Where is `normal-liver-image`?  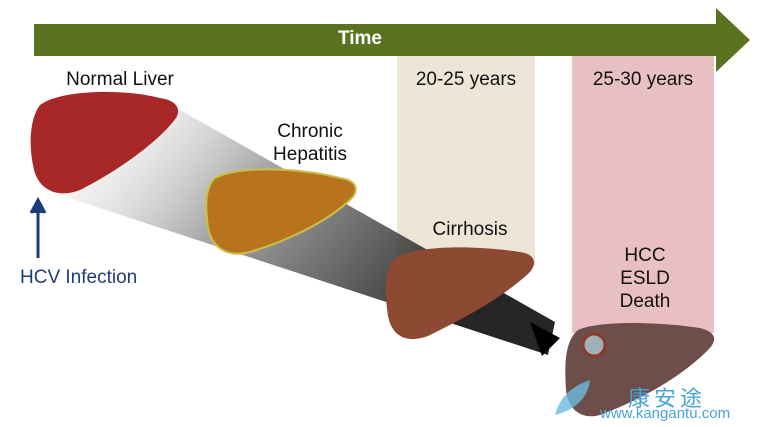 normal-liver-image is located at coordinates (104, 142).